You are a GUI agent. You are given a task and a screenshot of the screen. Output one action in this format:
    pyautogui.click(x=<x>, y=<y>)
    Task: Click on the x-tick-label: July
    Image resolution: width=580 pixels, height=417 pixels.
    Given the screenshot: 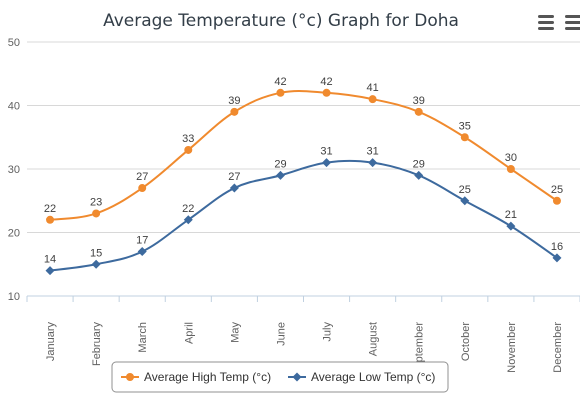 What is the action you would take?
    pyautogui.click(x=328, y=332)
    